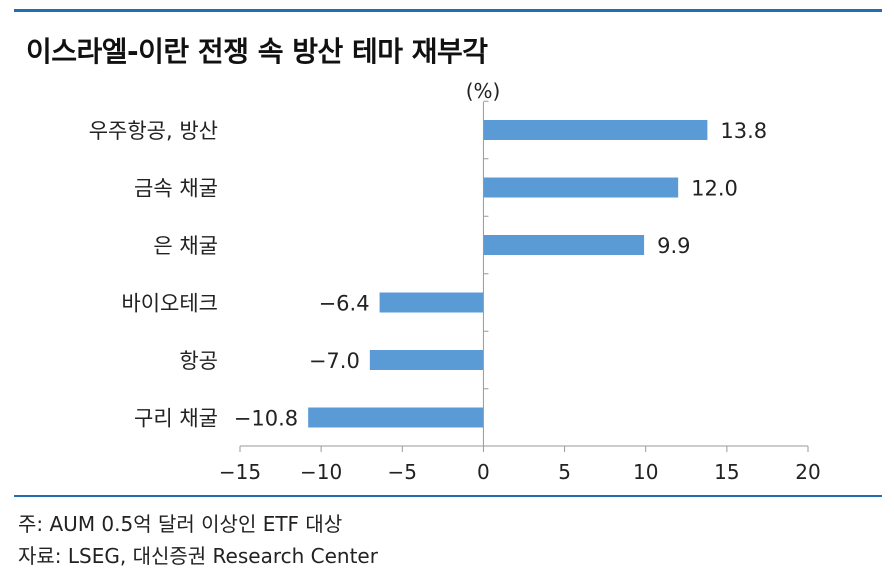  I want to click on unit-label: (%), so click(483, 91).